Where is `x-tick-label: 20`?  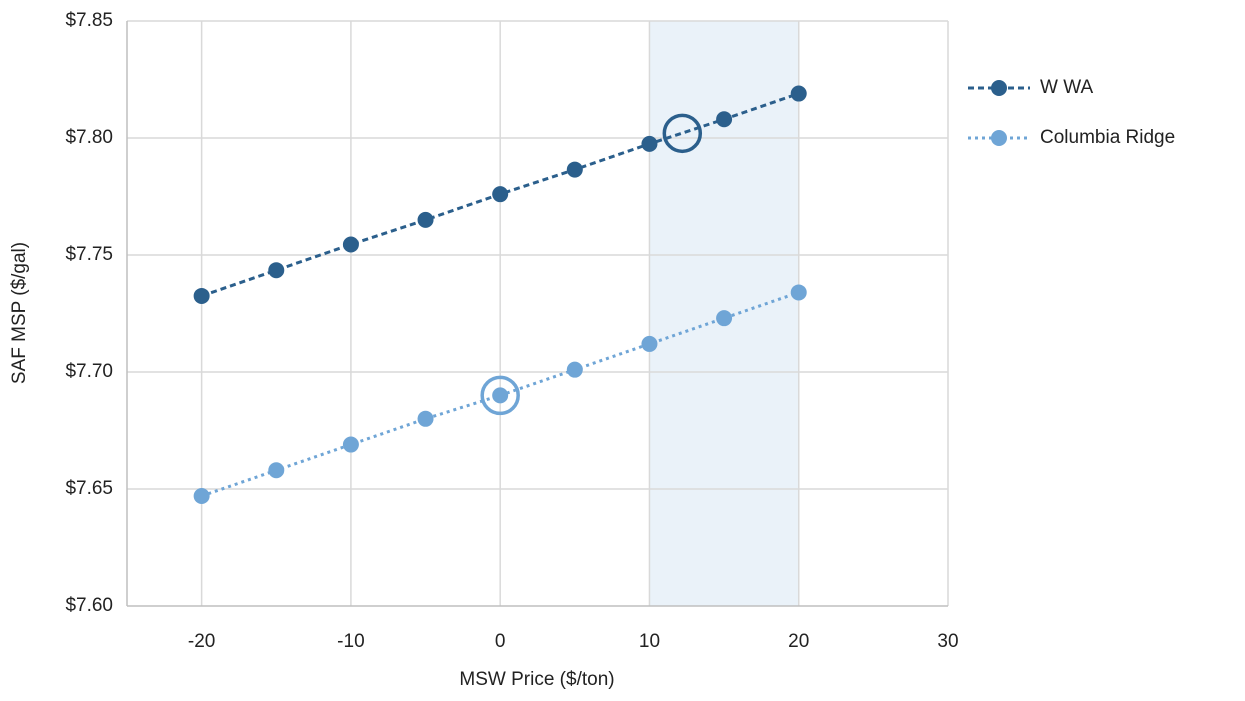
x-tick-label: 20 is located at coordinates (798, 641).